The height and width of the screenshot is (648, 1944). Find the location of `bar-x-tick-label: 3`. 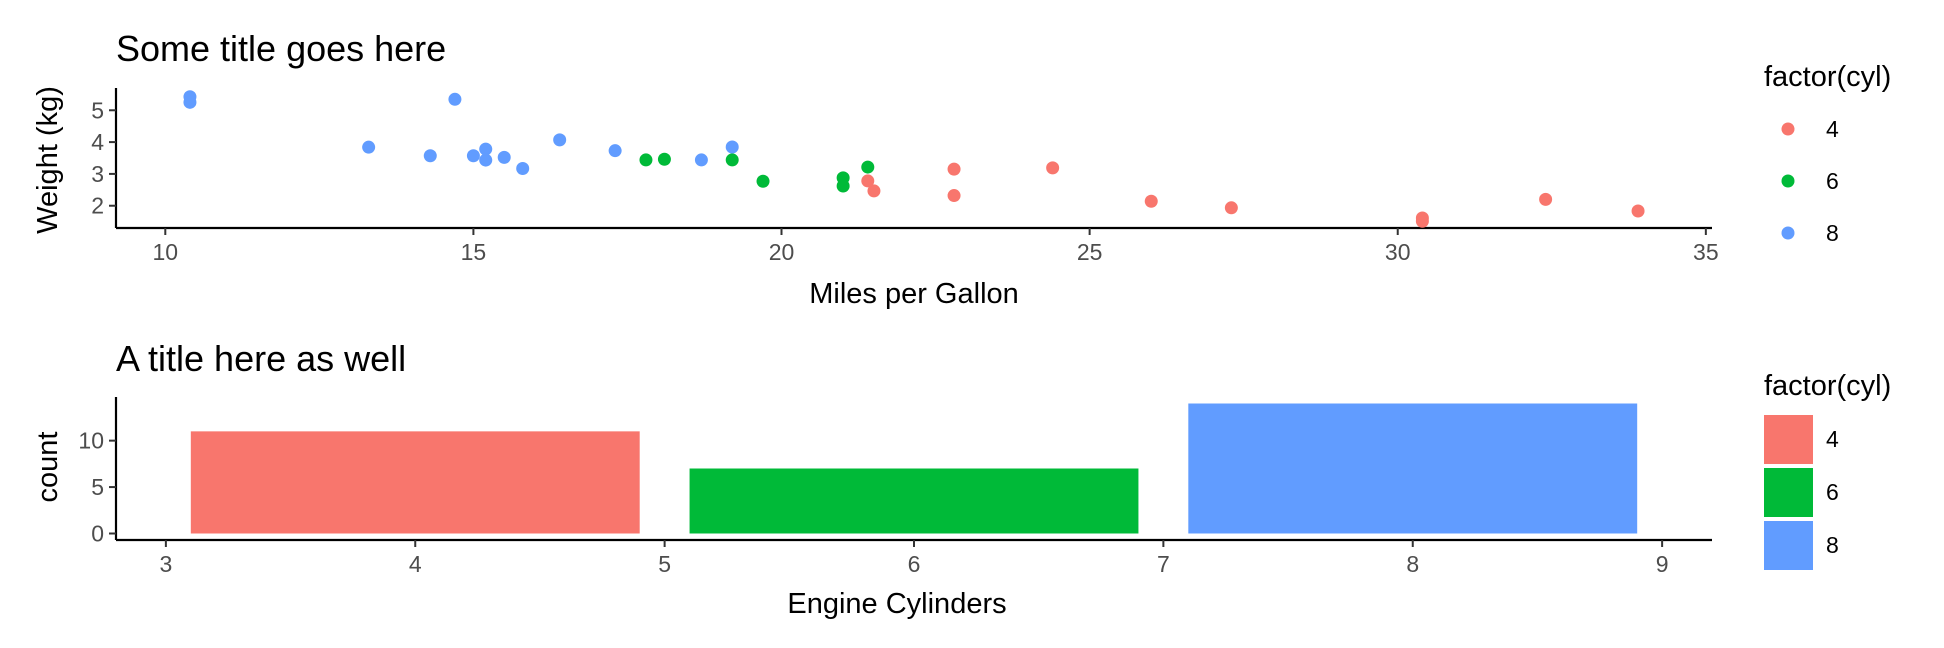

bar-x-tick-label: 3 is located at coordinates (165, 564).